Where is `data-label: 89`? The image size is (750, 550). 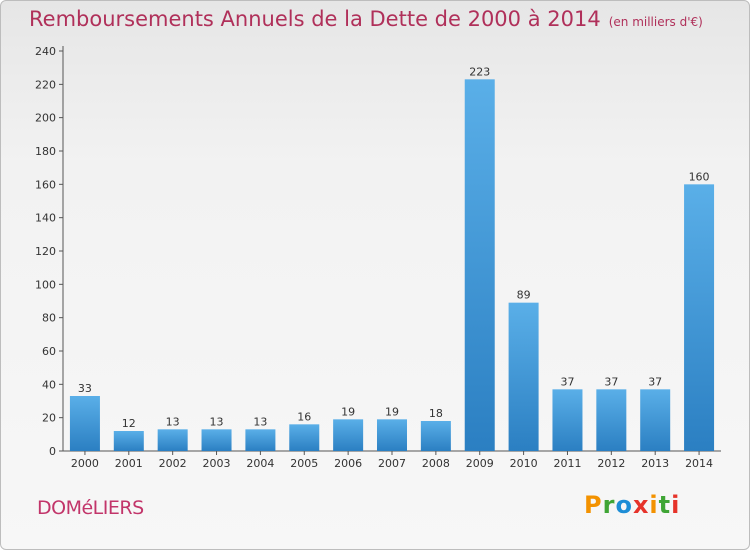 data-label: 89 is located at coordinates (524, 295).